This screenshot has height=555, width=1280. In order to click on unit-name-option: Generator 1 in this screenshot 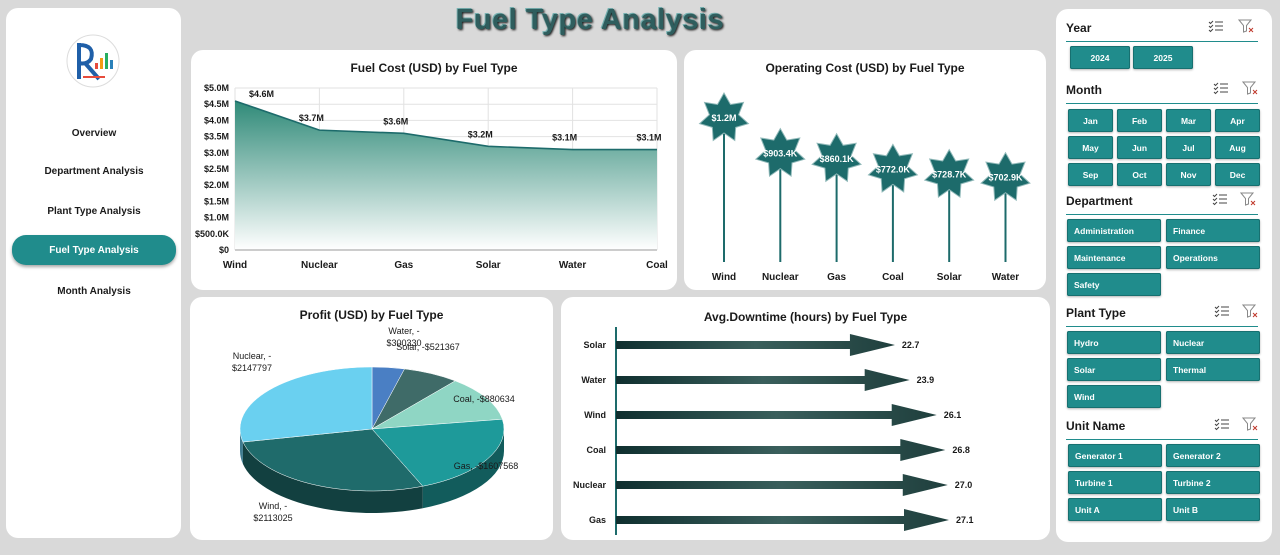, I will do `click(1115, 455)`.